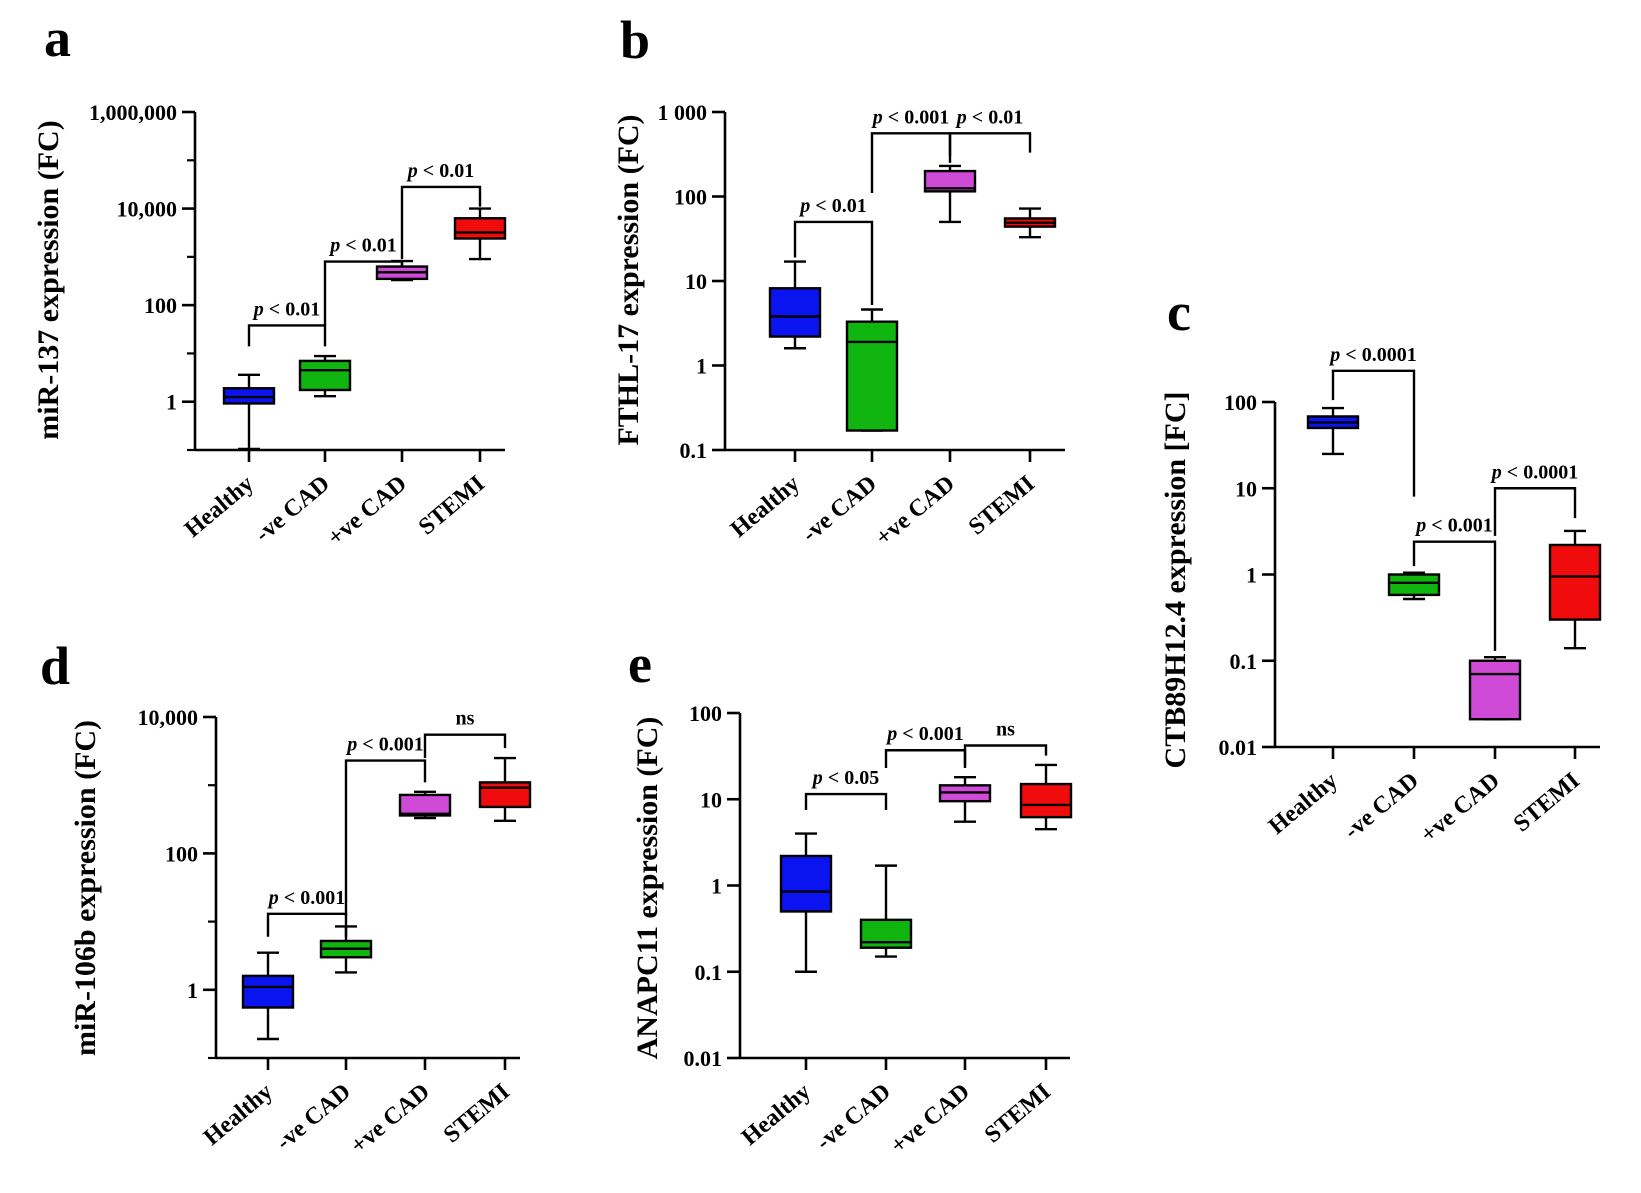 This screenshot has width=1641, height=1193. I want to click on panel-letter: c, so click(1179, 312).